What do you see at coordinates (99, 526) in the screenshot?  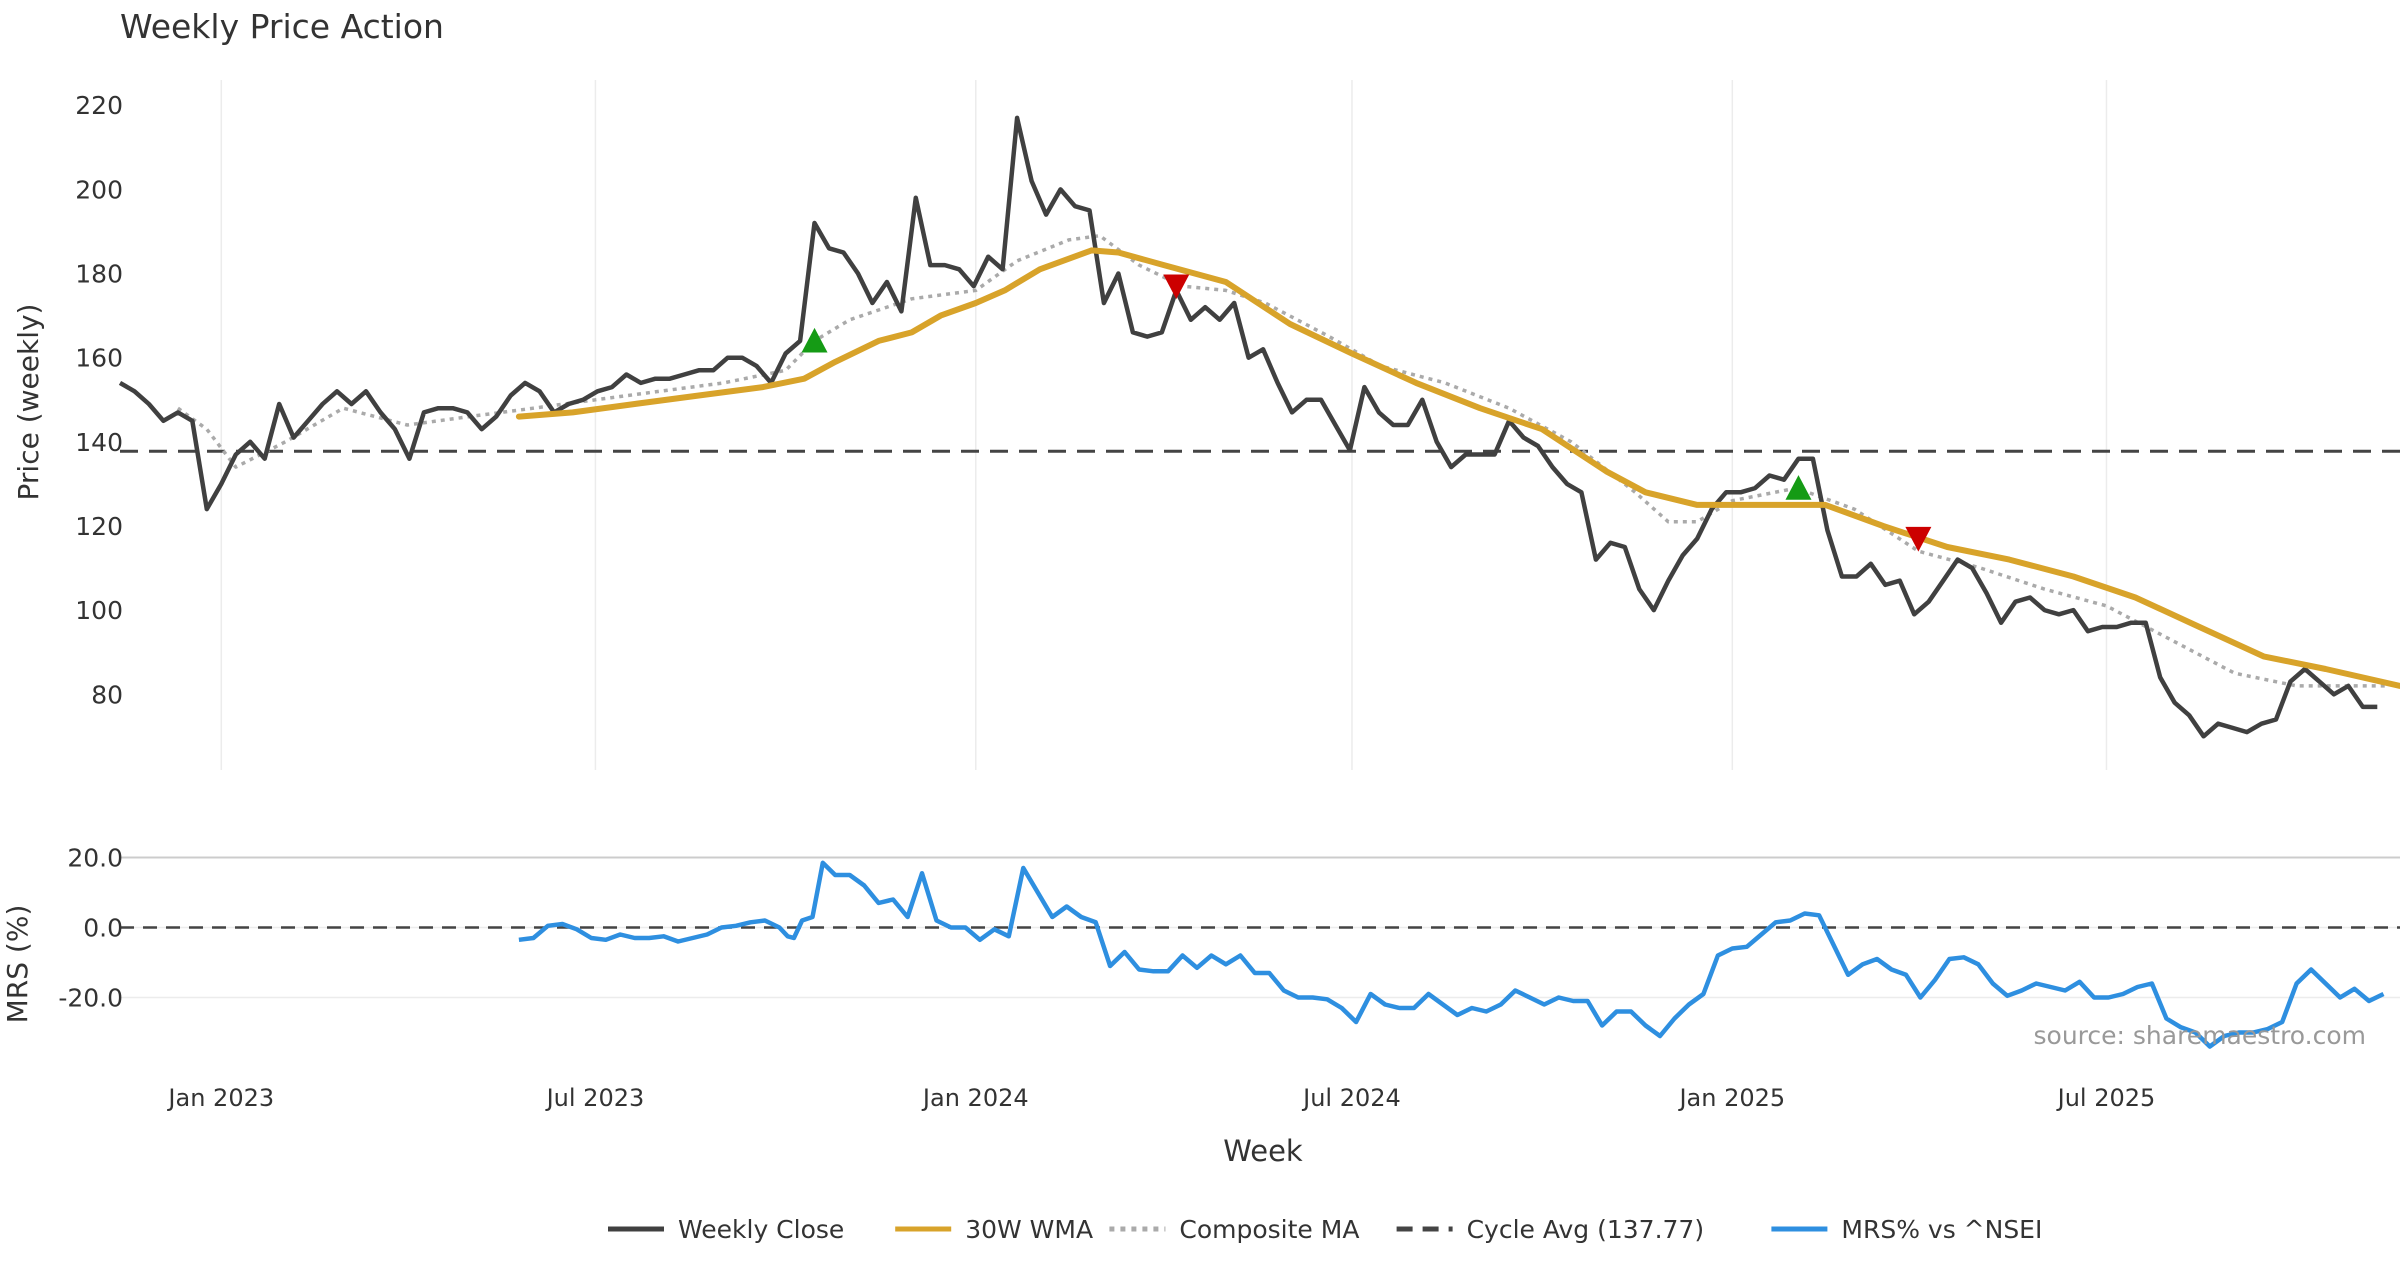 I see `price-y-tick-label: 120` at bounding box center [99, 526].